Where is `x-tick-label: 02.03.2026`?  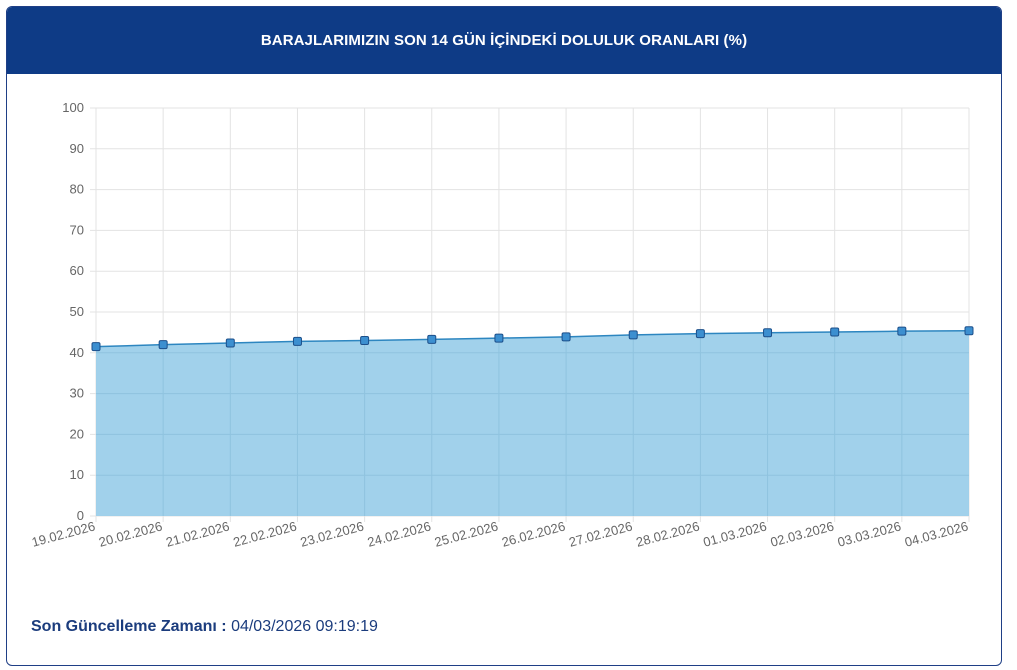 x-tick-label: 02.03.2026 is located at coordinates (802, 533).